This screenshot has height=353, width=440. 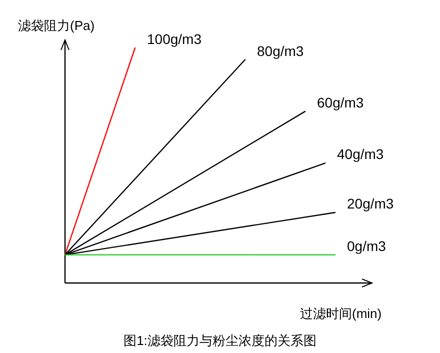 I want to click on series-label: 100g/m3, so click(x=174, y=39).